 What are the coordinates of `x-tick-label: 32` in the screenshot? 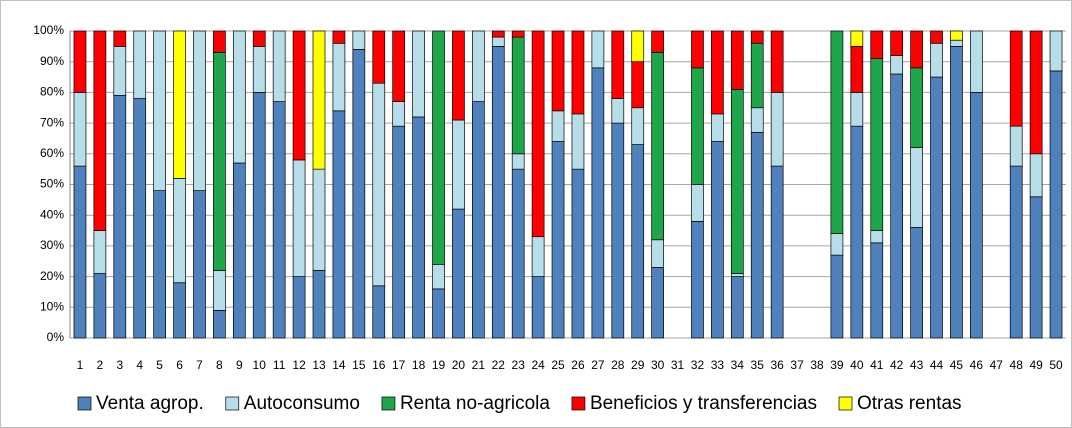 It's located at (698, 365).